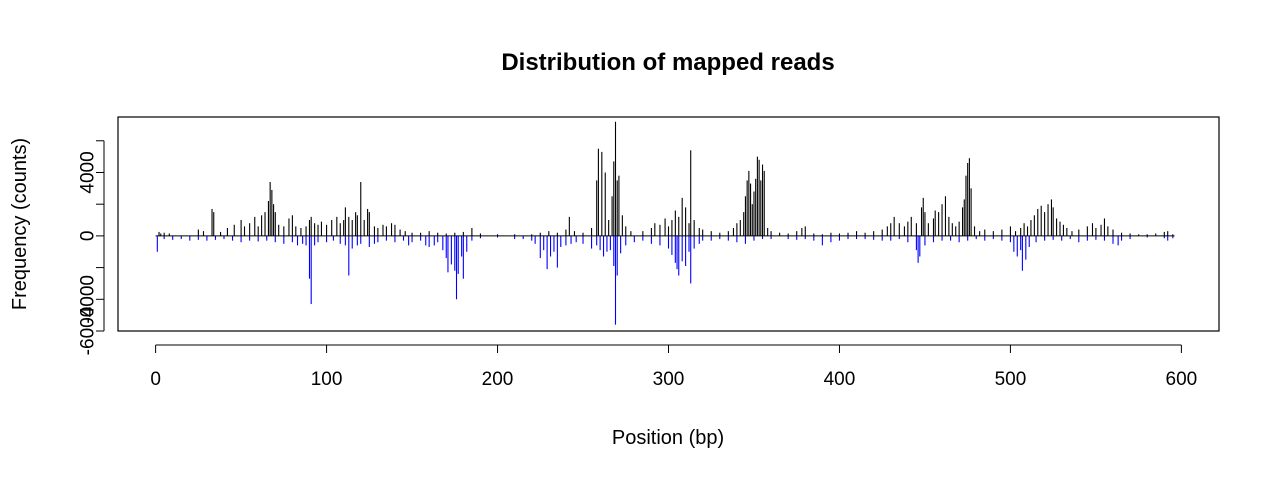 The image size is (1280, 480). Describe the element at coordinates (91, 248) in the screenshot. I see `y-axis: -6000-4000 0 4000` at that location.